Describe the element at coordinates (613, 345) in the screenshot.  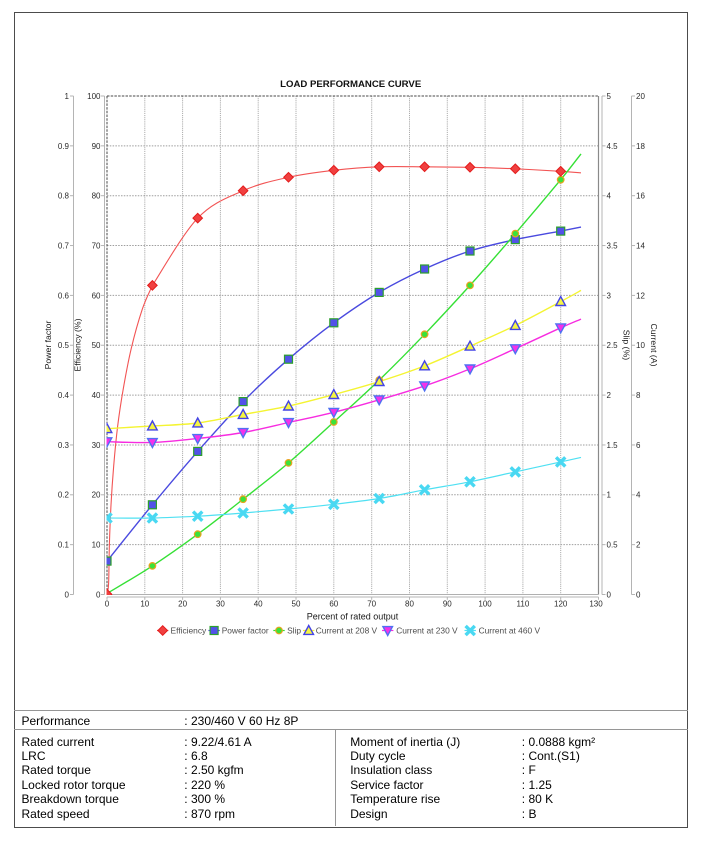
I see `svg-text: 2.5` at that location.